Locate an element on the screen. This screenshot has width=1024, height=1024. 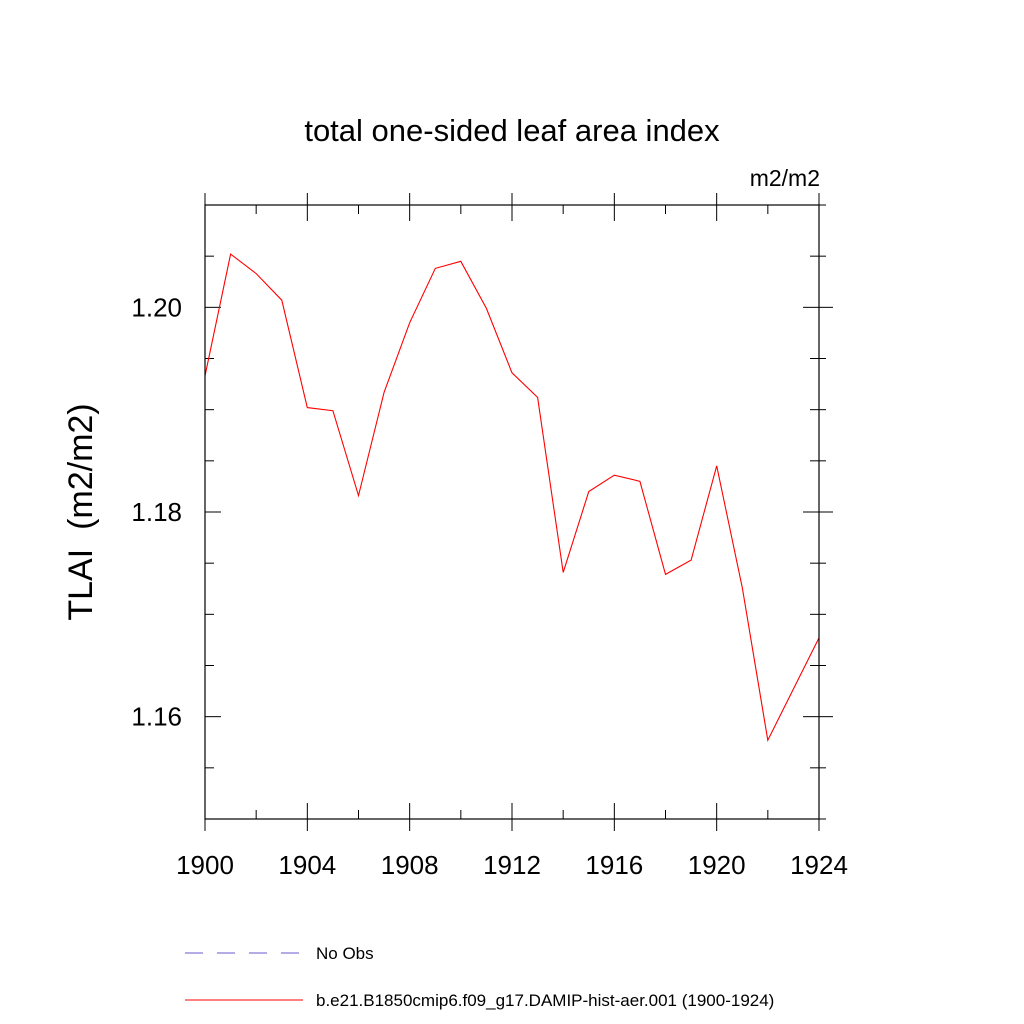
y-tick-label: 1.18 is located at coordinates (156, 512).